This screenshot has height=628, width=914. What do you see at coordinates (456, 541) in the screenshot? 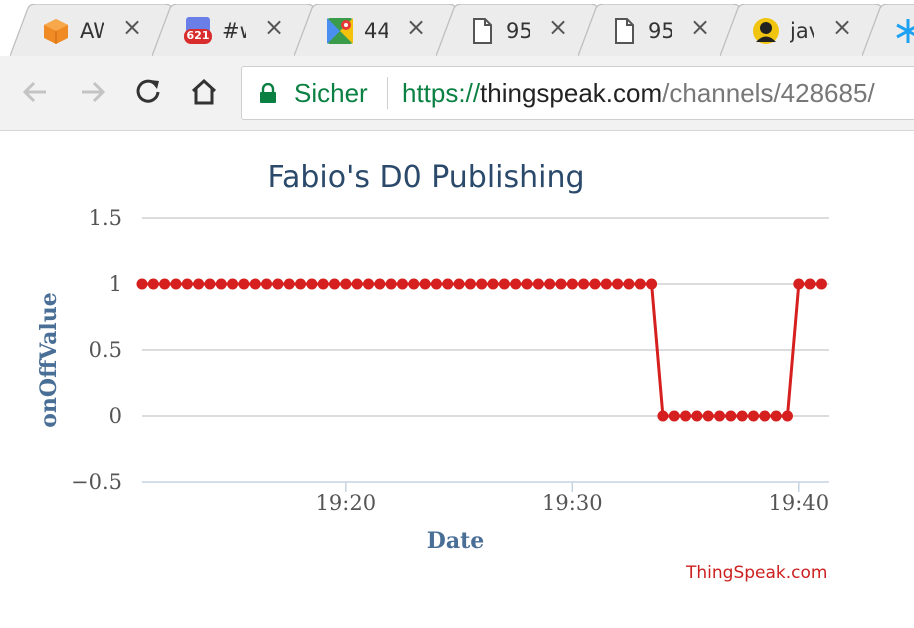
I see `x-axis-title: Date` at bounding box center [456, 541].